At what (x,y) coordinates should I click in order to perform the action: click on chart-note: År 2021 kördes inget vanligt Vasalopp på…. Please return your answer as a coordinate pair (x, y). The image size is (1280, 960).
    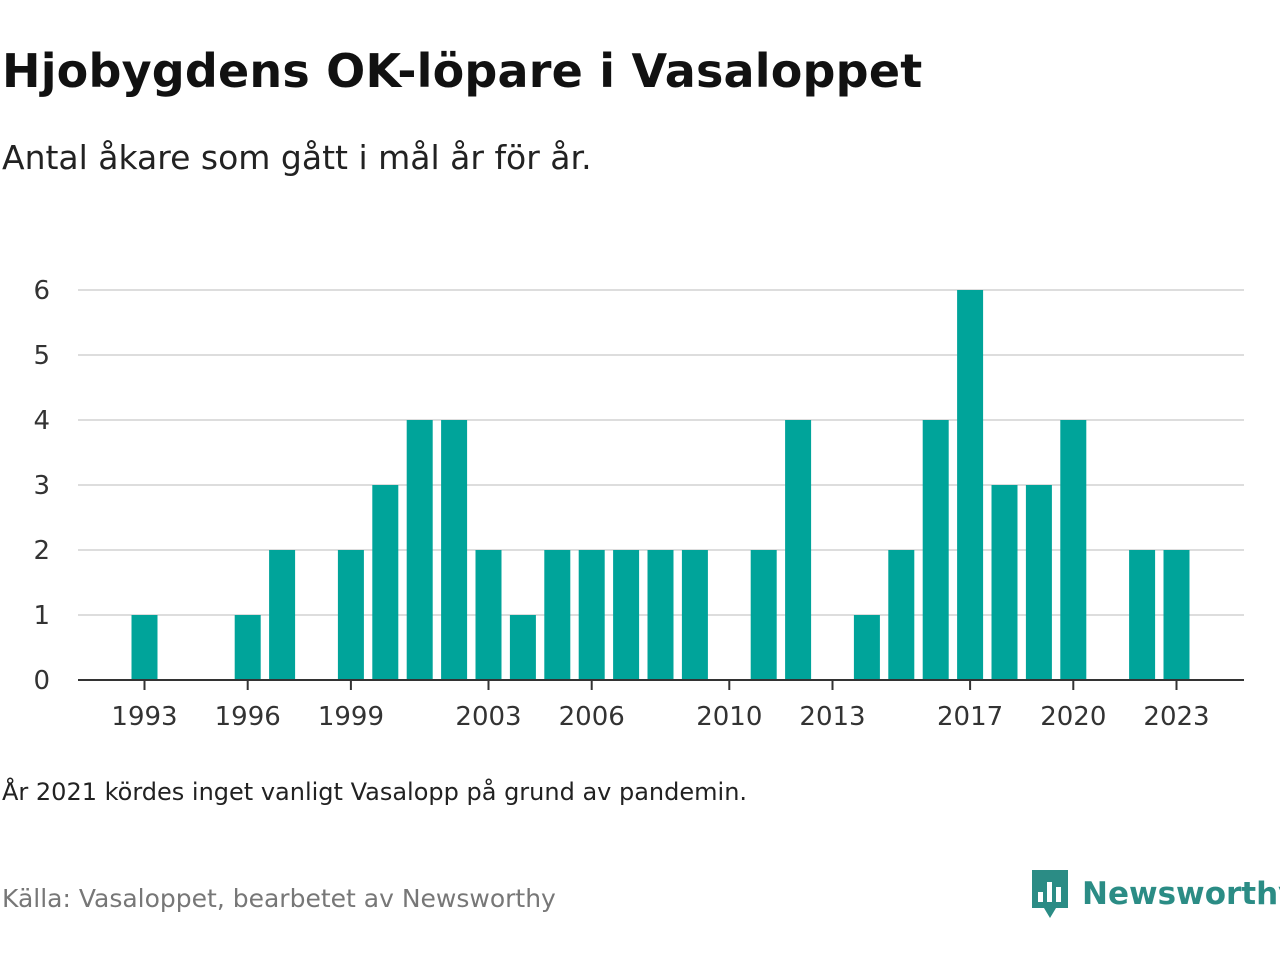
    Looking at the image, I should click on (375, 792).